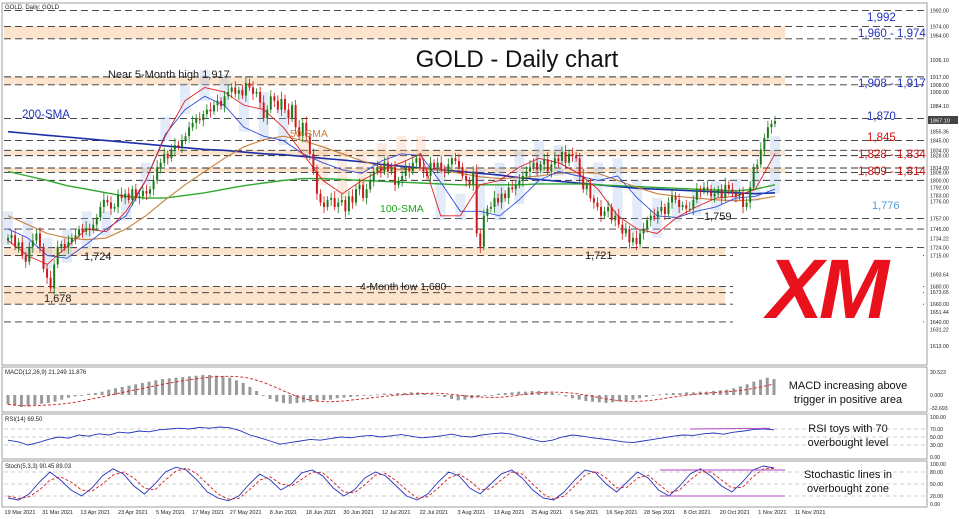 This screenshot has height=519, width=959. What do you see at coordinates (936, 446) in the screenshot?
I see `rsi-tick-label: 30.00` at bounding box center [936, 446].